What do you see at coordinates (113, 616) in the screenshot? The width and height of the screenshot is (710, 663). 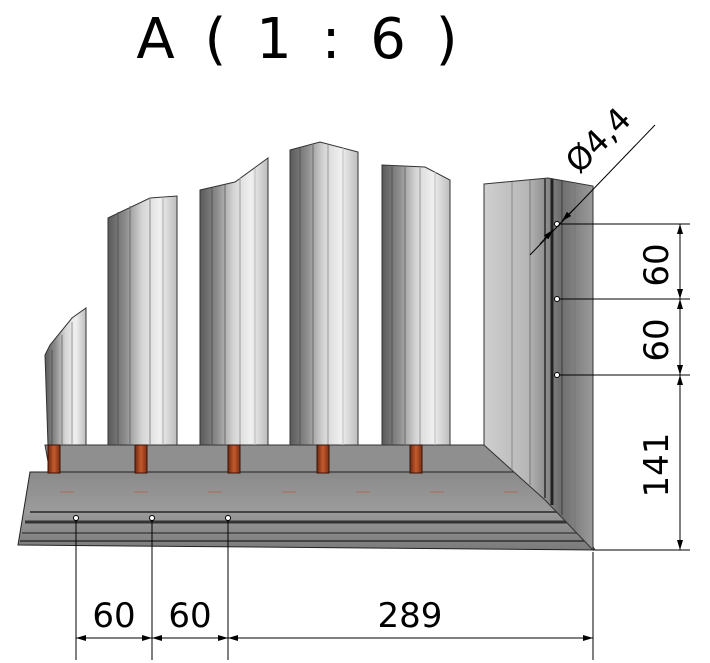 I see `dim-horizontal-60-left: 60` at bounding box center [113, 616].